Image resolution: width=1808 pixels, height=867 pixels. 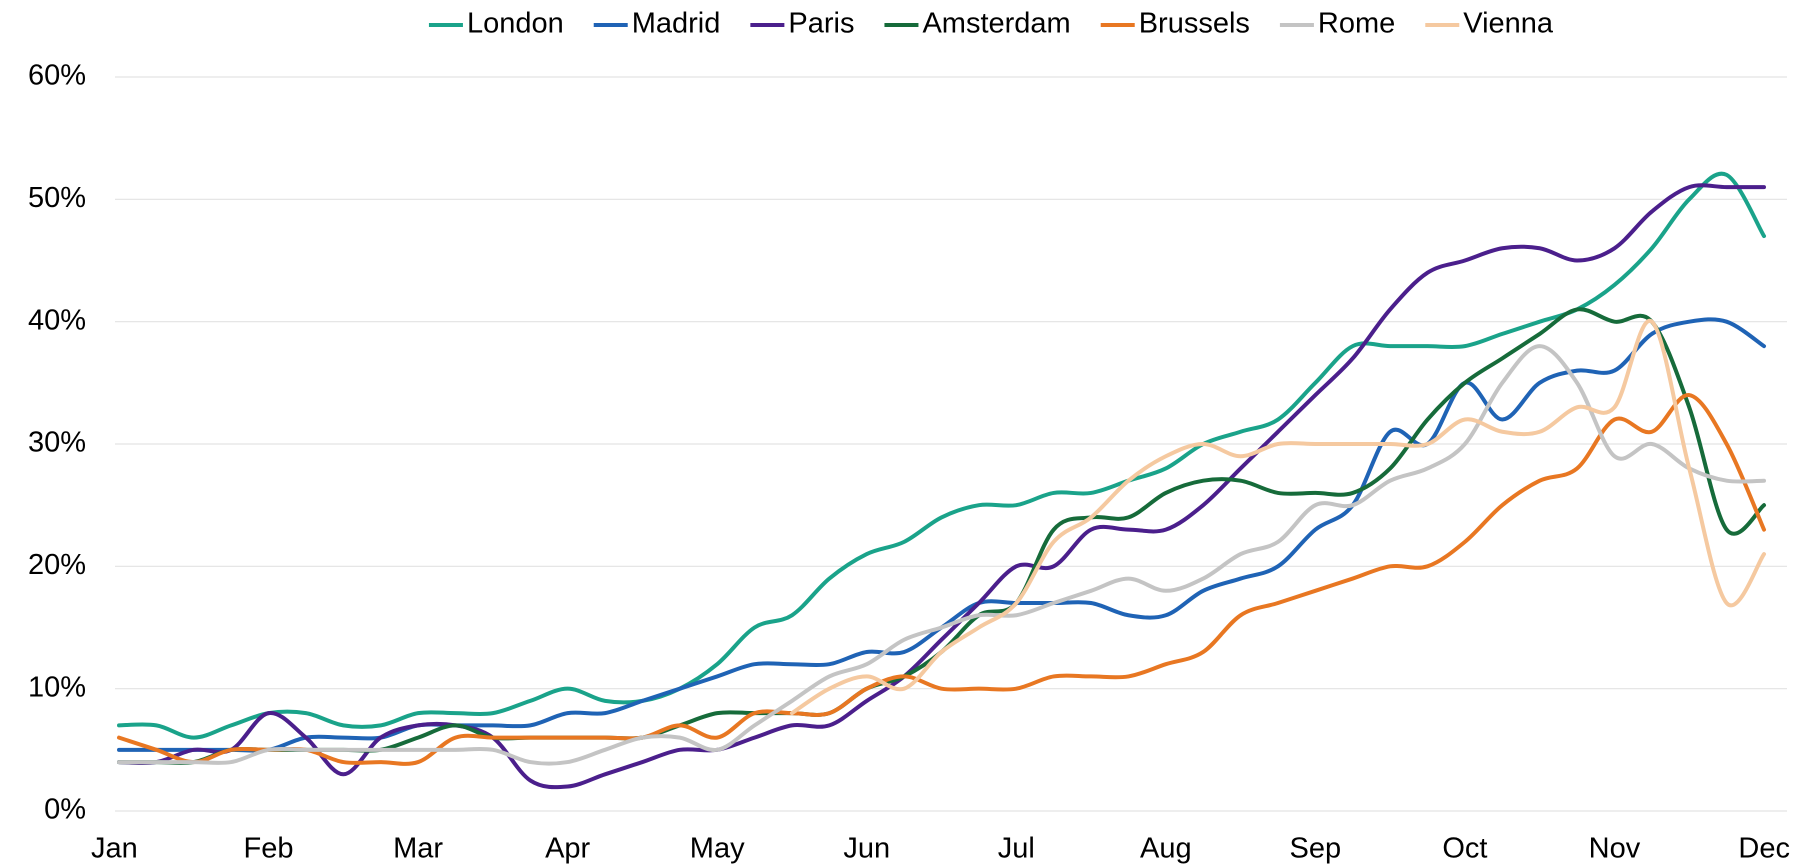 I want to click on x-tick-label: Oct, so click(x=1464, y=849).